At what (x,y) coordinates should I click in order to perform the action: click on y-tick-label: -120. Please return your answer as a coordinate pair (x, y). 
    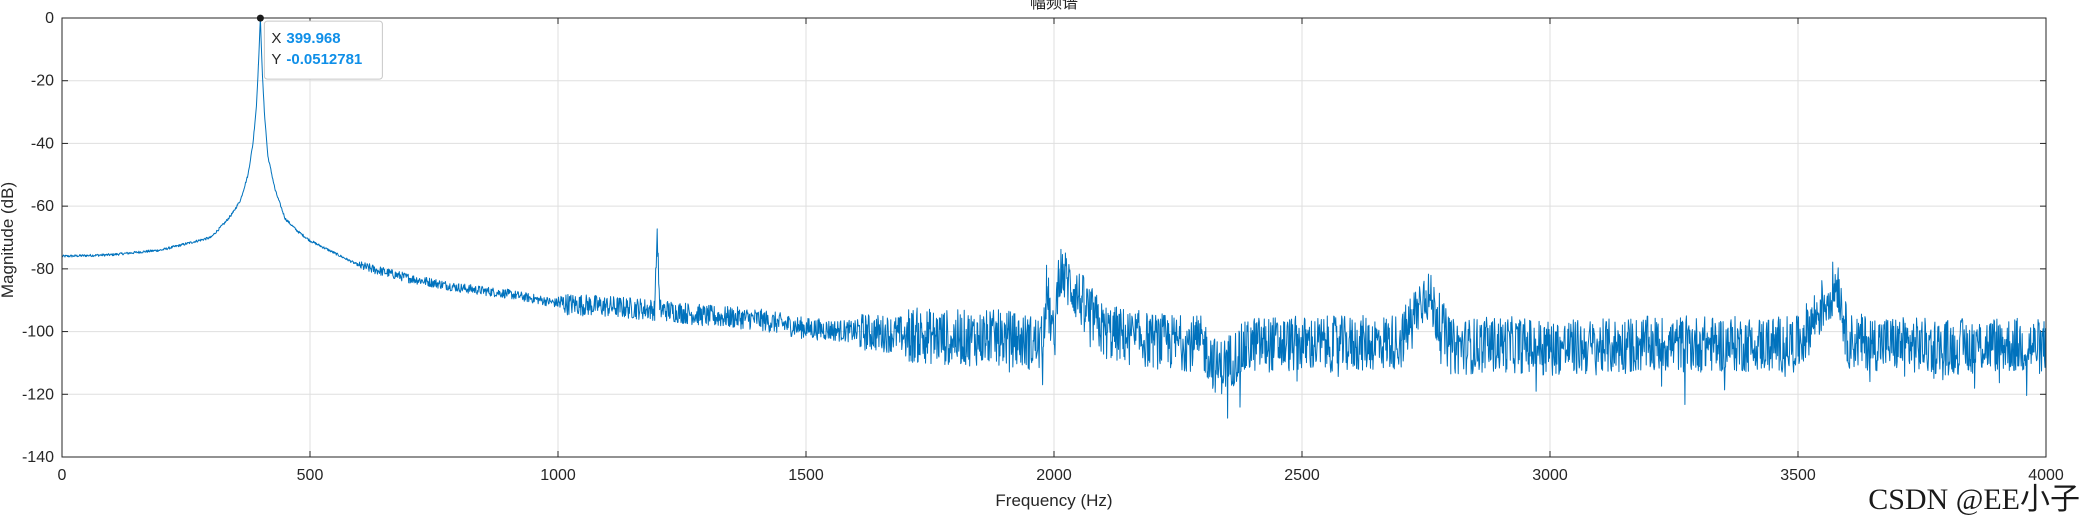
    Looking at the image, I should click on (38, 394).